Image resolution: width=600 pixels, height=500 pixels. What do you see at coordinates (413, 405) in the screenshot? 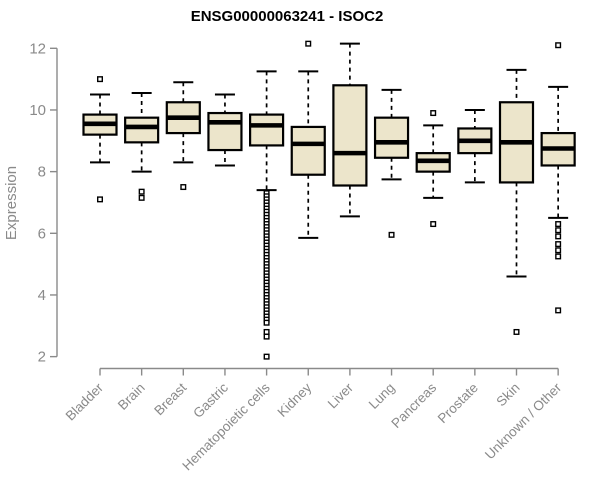
I see `x-tick-label: Pancreas` at bounding box center [413, 405].